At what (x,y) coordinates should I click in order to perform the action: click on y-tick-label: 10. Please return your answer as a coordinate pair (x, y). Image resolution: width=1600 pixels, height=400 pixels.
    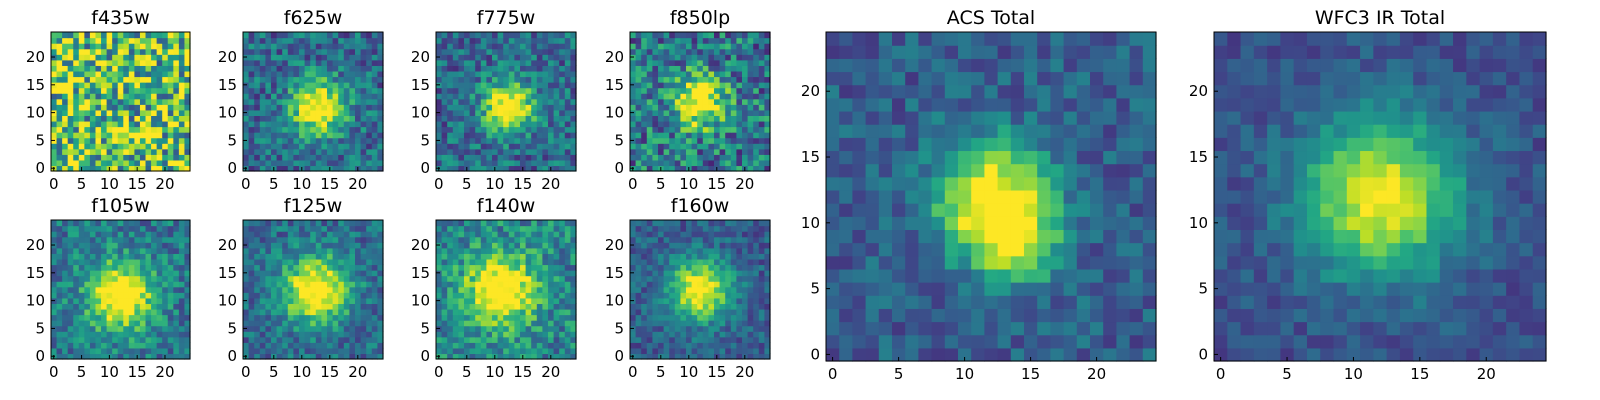
    Looking at the image, I should click on (35, 301).